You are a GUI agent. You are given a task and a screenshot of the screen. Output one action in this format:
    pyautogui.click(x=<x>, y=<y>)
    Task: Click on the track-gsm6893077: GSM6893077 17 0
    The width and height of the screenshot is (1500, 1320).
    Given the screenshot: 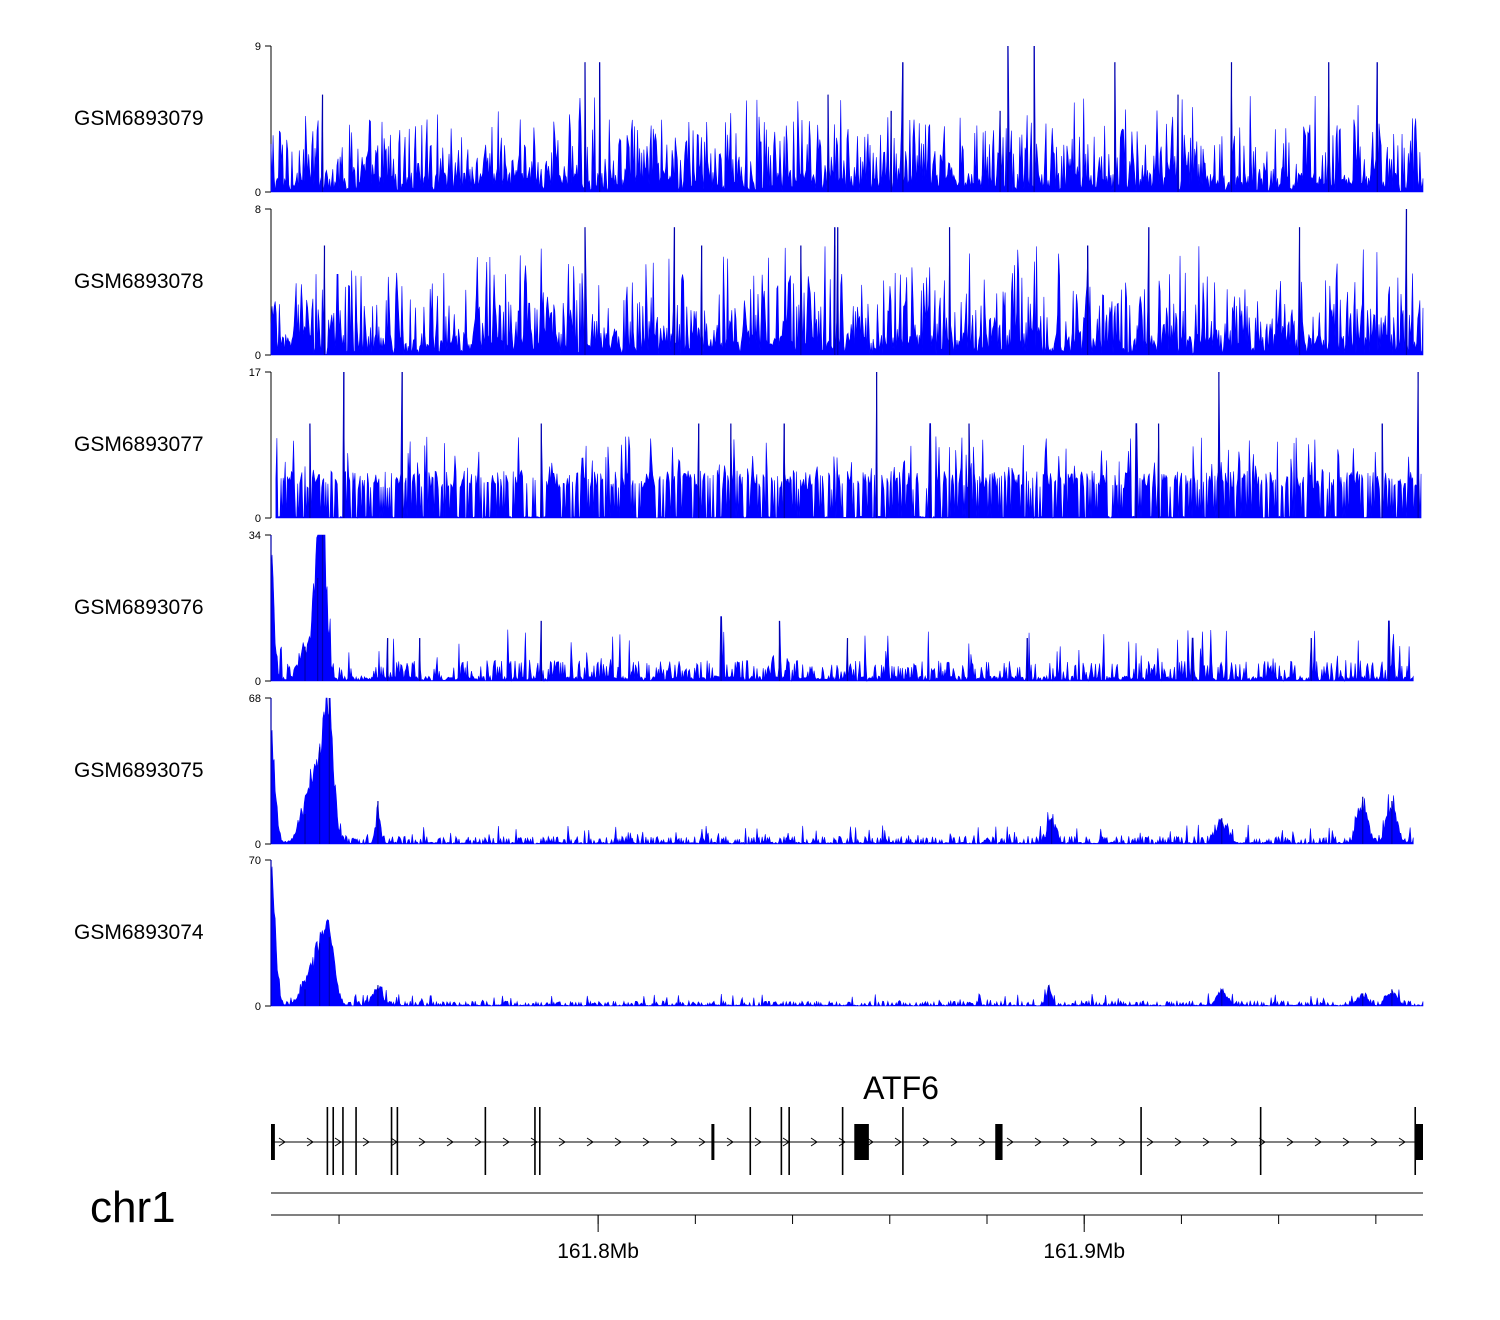 What is the action you would take?
    pyautogui.click(x=748, y=446)
    